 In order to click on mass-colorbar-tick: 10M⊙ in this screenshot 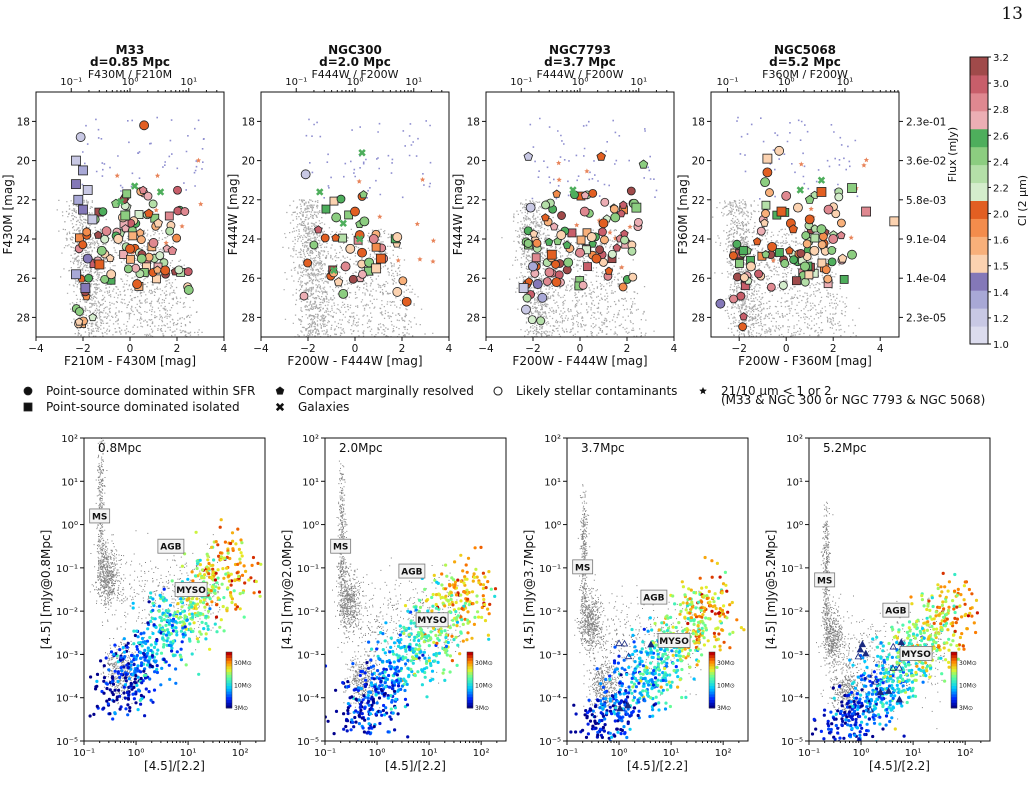, I will do `click(484, 686)`.